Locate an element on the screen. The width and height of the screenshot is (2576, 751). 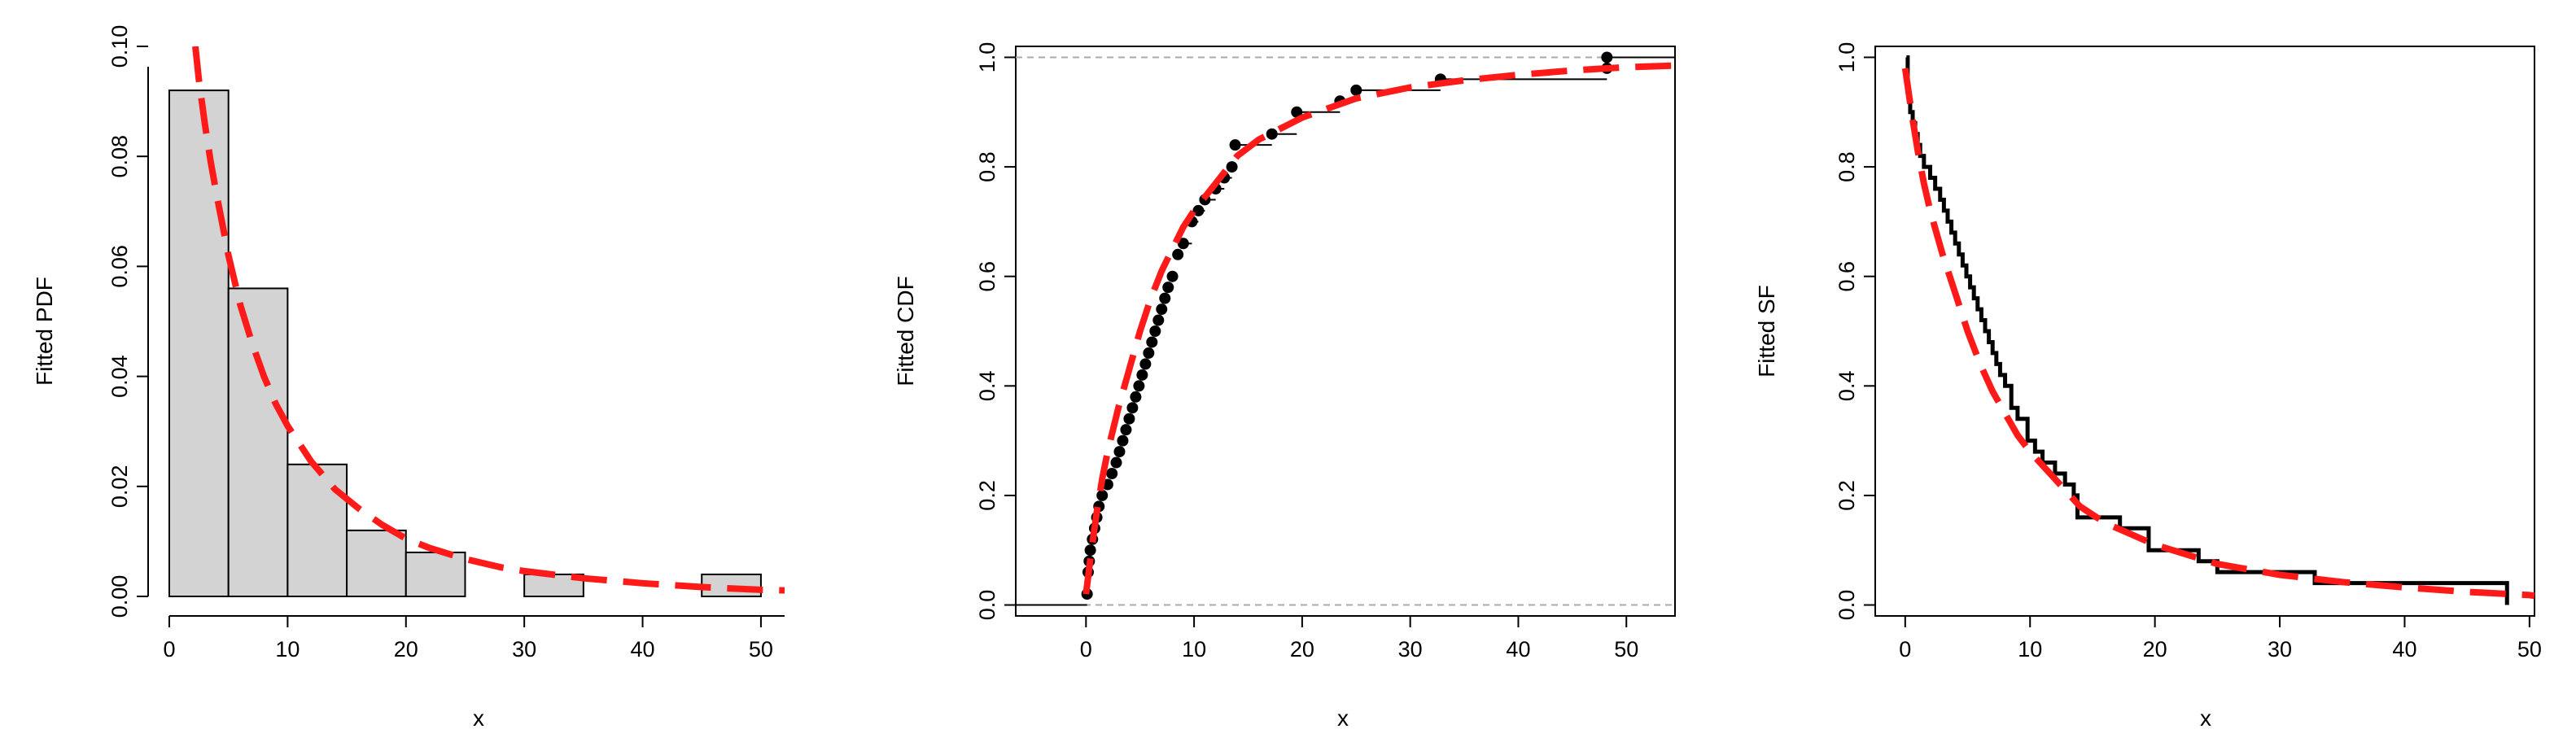
pdf-y-axis-label: Fitted PDF is located at coordinates (44, 331).